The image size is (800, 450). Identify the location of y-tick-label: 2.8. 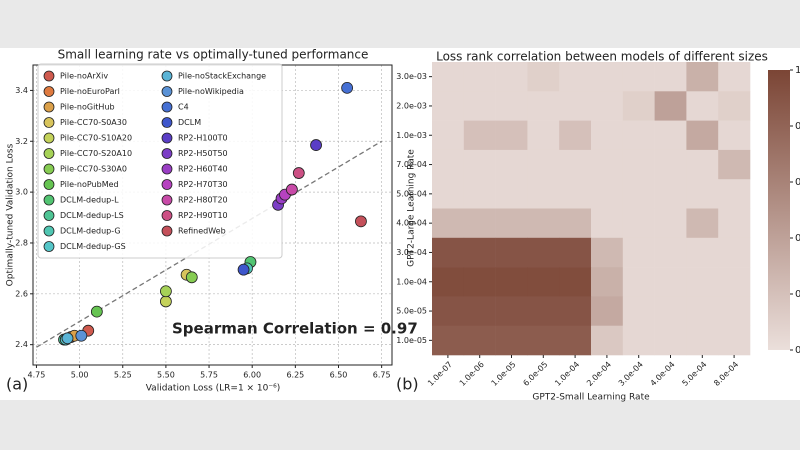
(21, 242).